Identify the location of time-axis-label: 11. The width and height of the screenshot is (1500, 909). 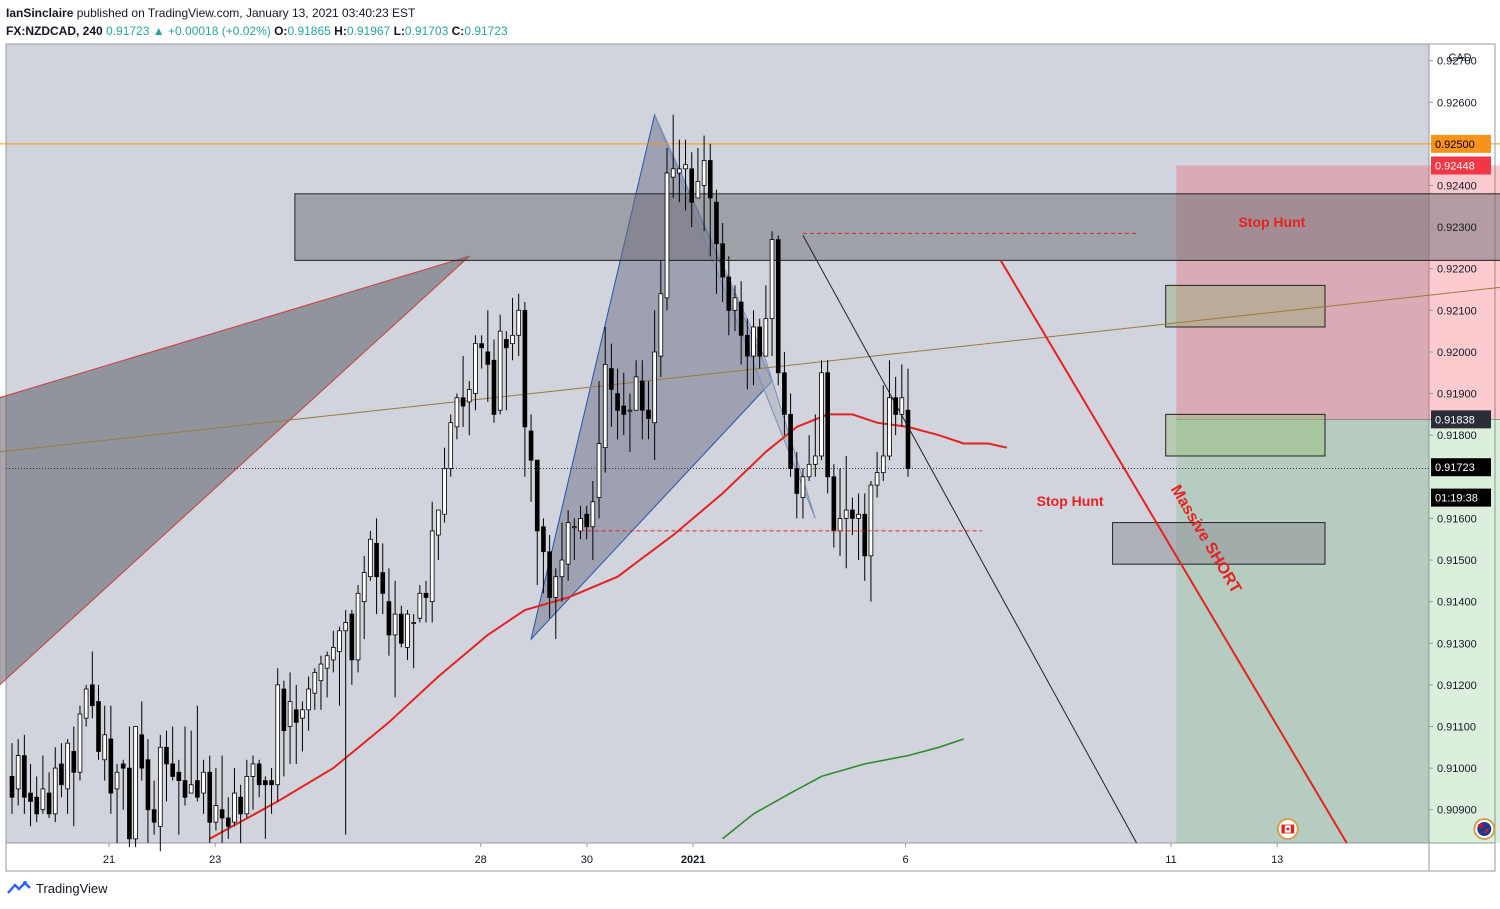
(1170, 860).